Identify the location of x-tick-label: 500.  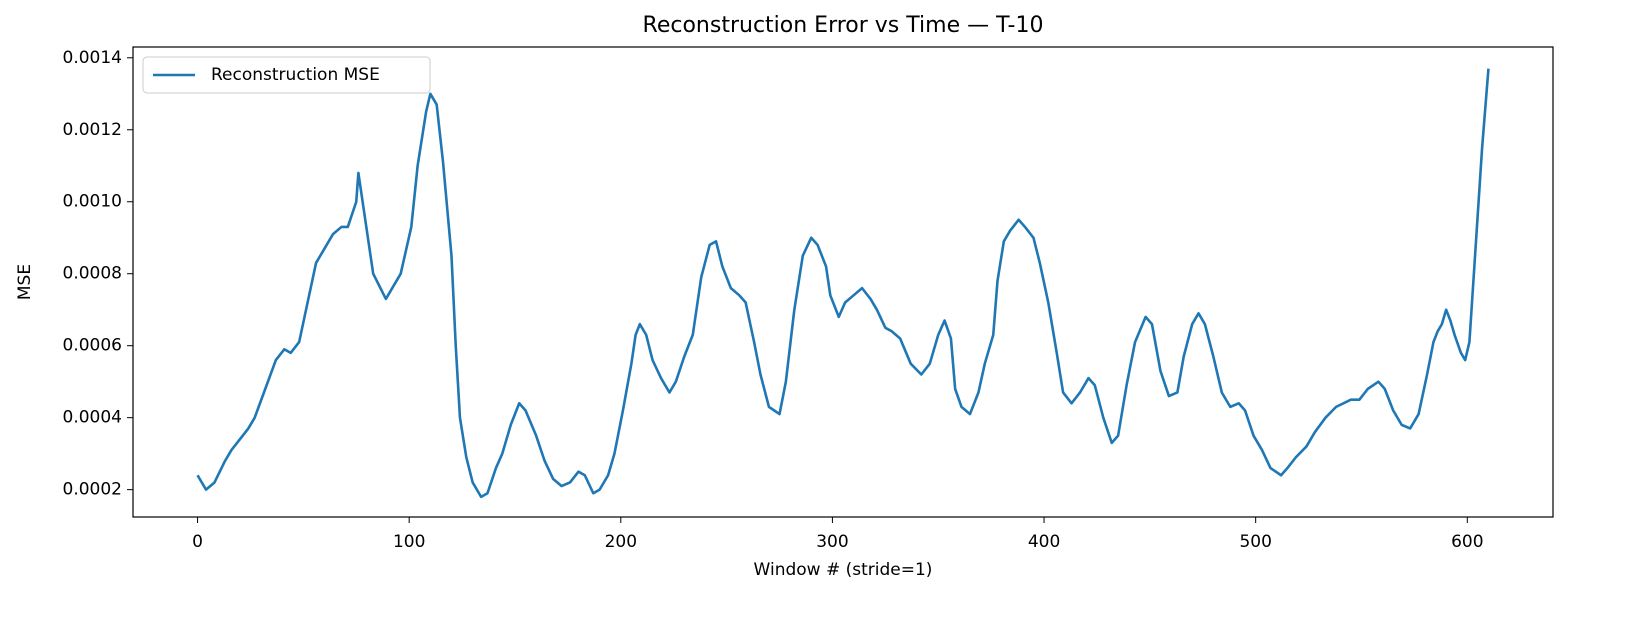
(1255, 542).